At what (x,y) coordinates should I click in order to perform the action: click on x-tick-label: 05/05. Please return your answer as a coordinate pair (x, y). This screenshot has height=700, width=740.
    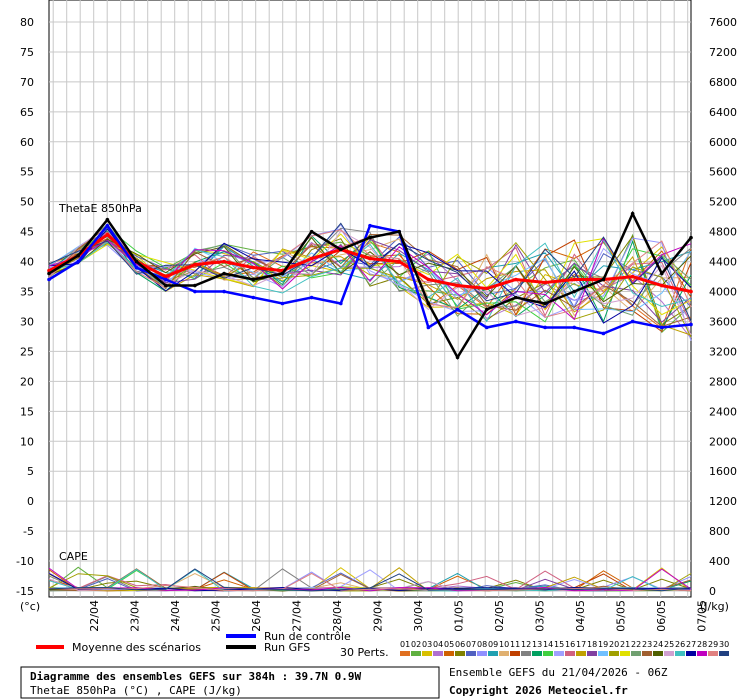
    Looking at the image, I should click on (621, 616).